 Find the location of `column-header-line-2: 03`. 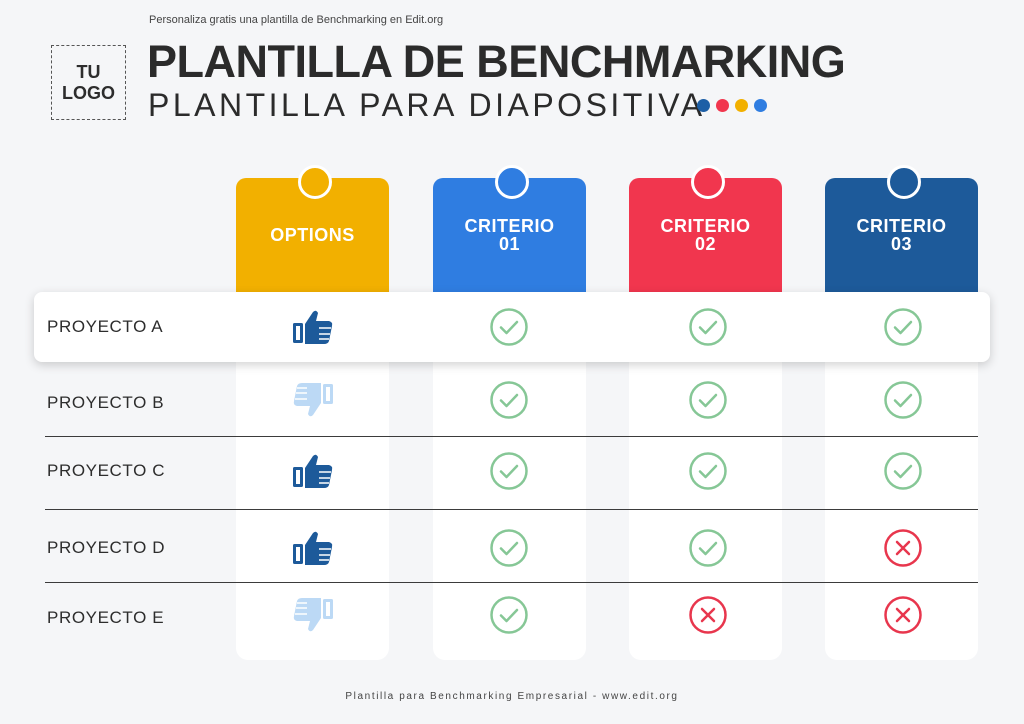

column-header-line-2: 03 is located at coordinates (901, 244).